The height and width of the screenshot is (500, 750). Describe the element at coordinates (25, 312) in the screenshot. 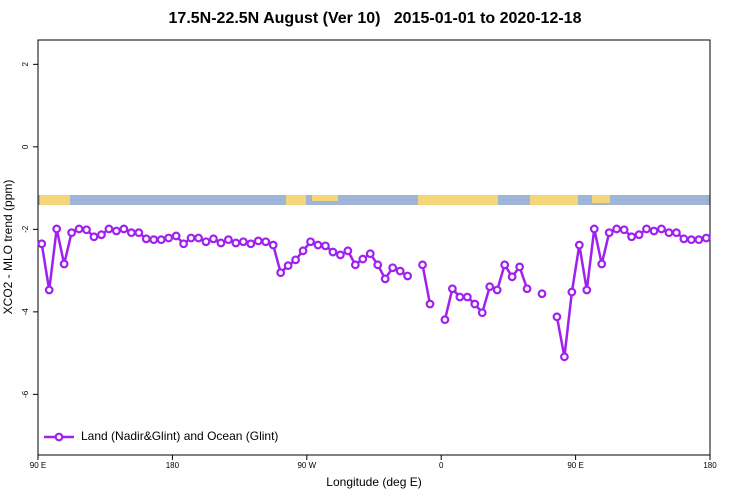

I see `y-tick-label: -4` at that location.